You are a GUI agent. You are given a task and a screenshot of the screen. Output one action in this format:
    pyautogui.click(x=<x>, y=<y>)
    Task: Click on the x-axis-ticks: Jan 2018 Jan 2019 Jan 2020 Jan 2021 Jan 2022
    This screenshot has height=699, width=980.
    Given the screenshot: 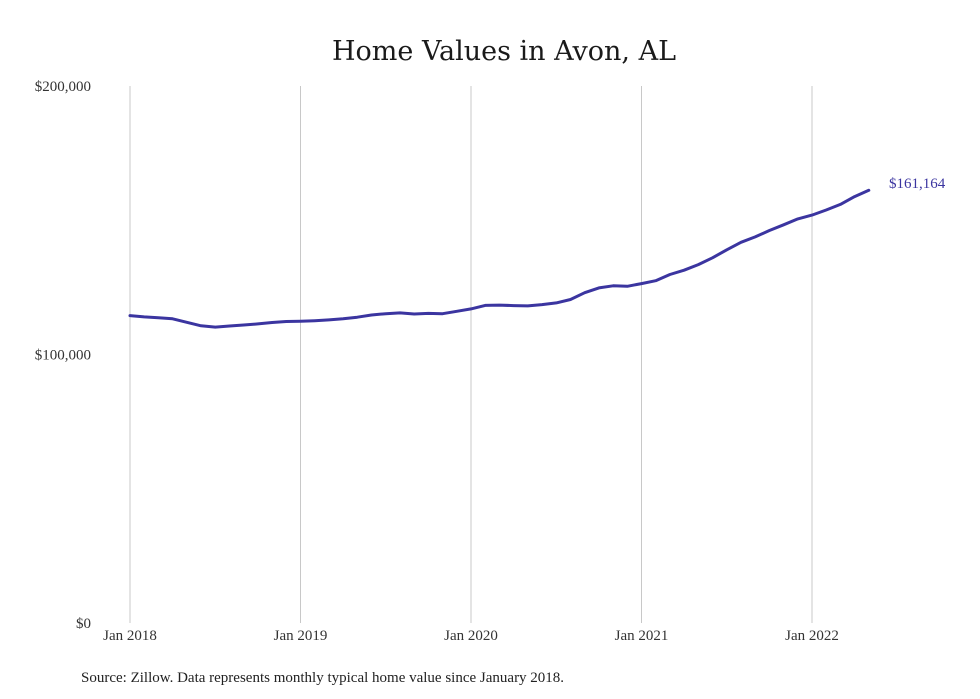 What is the action you would take?
    pyautogui.click(x=471, y=636)
    